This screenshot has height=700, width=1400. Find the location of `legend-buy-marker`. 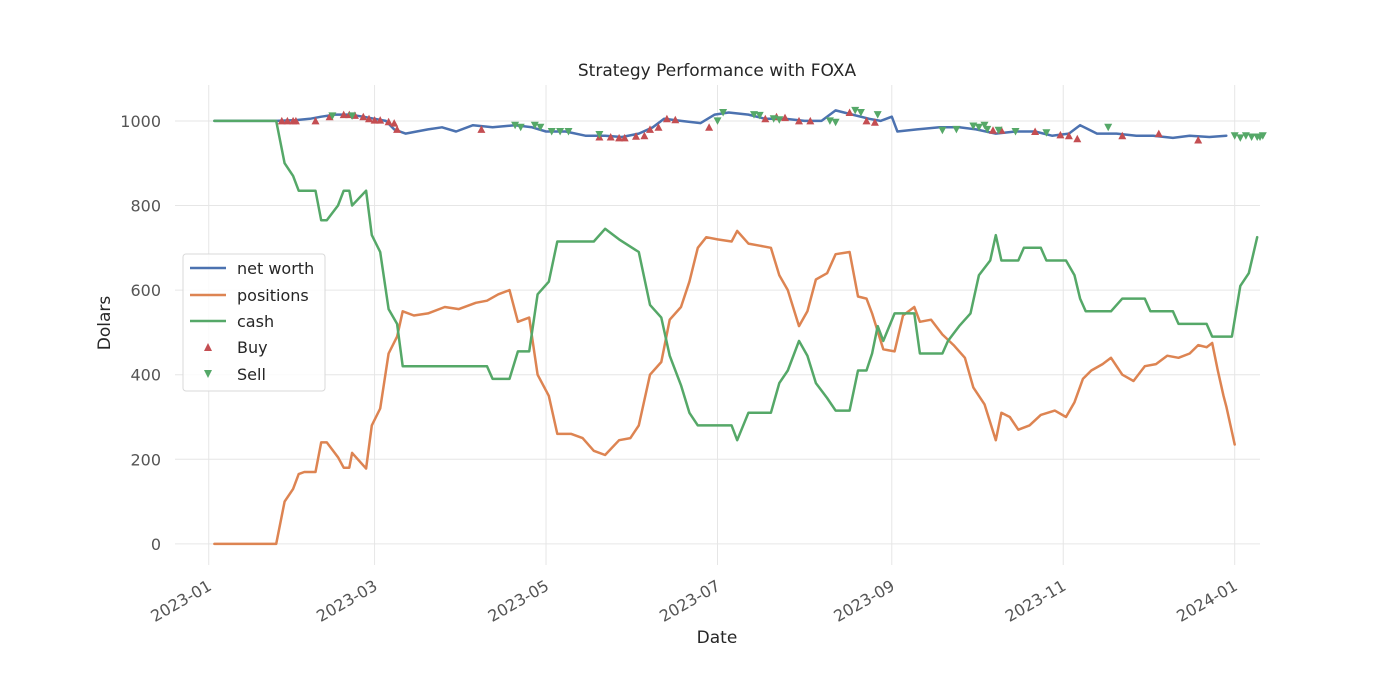

legend-buy-marker is located at coordinates (208, 347).